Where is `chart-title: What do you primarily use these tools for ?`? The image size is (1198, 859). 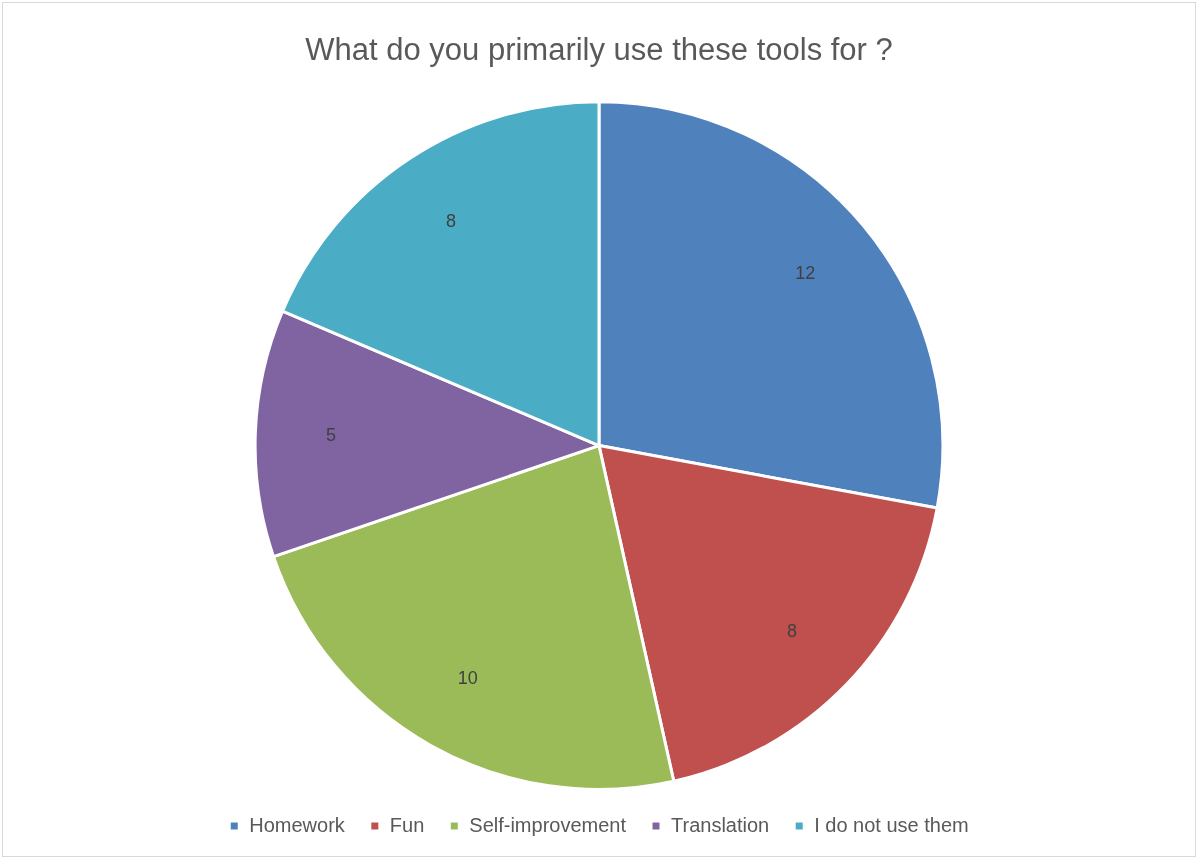
chart-title: What do you primarily use these tools for ? is located at coordinates (599, 50).